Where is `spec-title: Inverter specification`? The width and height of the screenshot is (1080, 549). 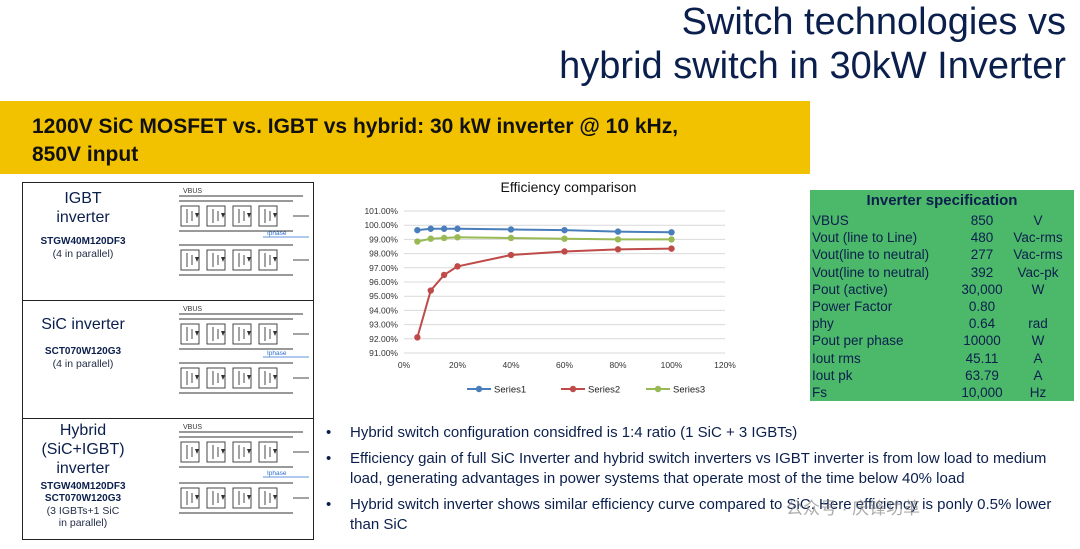
spec-title: Inverter specification is located at coordinates (942, 200).